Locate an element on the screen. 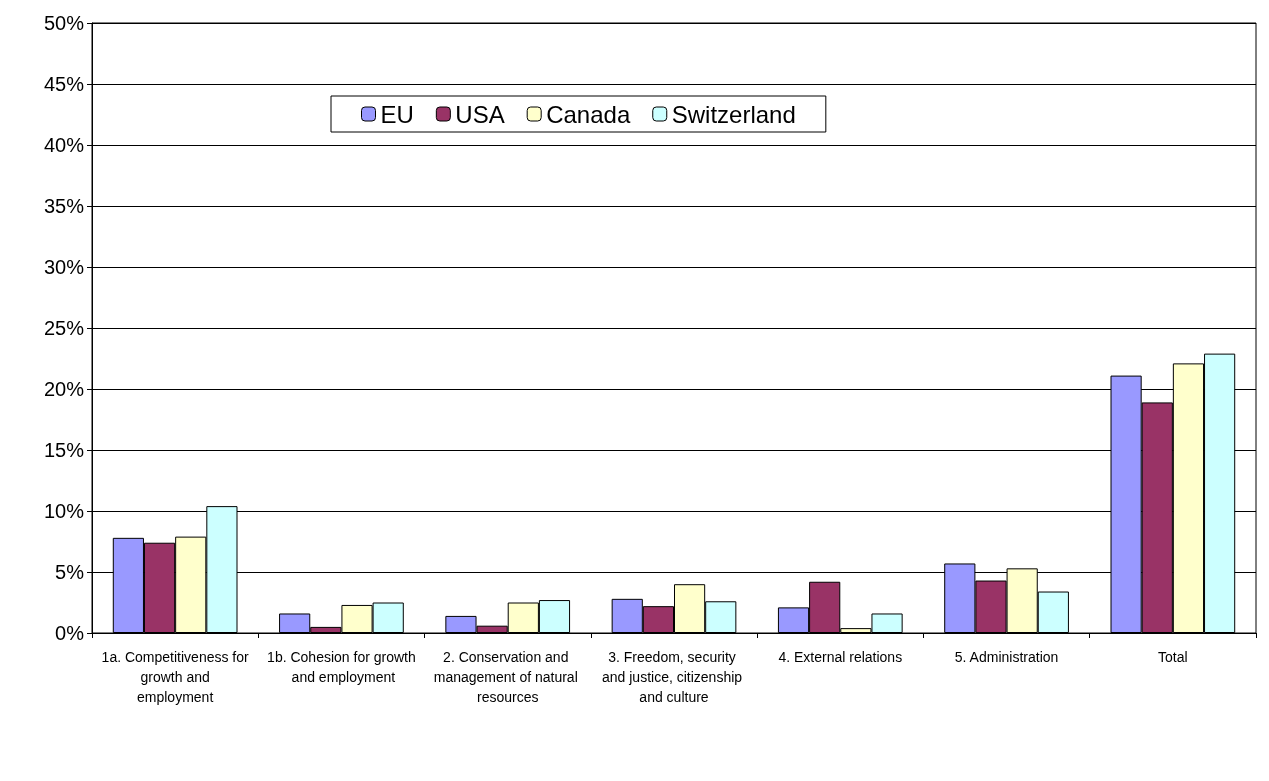  y-tick-label: 25% is located at coordinates (64, 328).